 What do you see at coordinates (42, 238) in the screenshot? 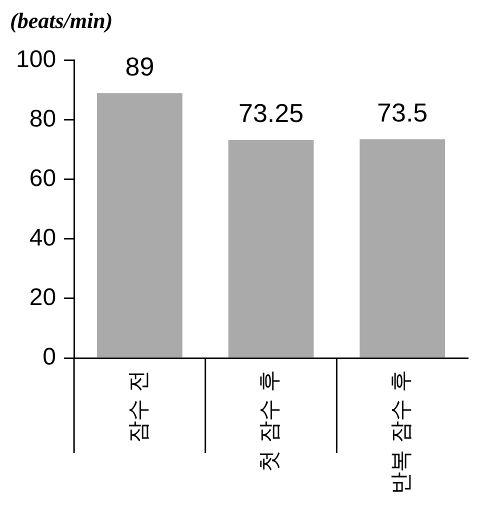
I see `y-tick-label: 40` at bounding box center [42, 238].